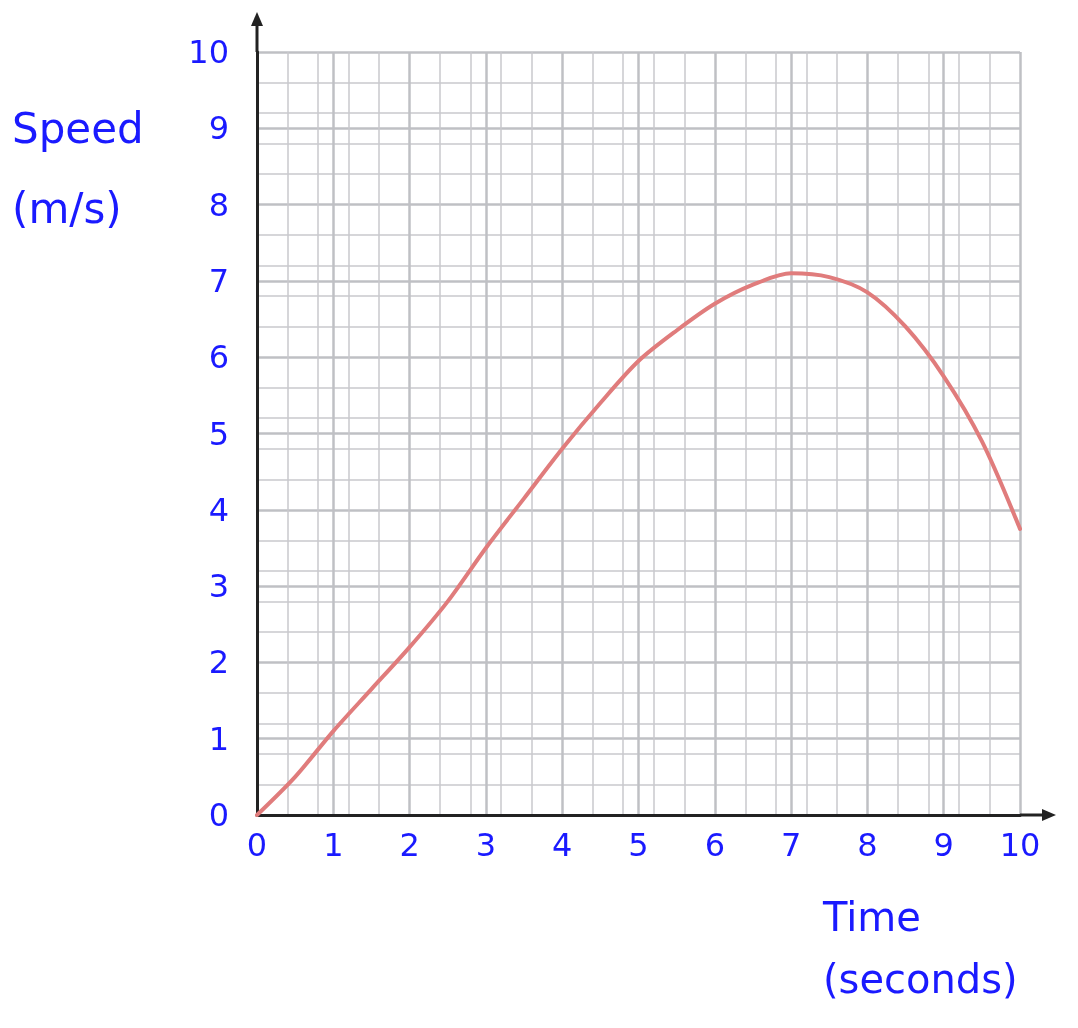 The height and width of the screenshot is (1028, 1078). Describe the element at coordinates (1020, 845) in the screenshot. I see `x-tick-label: 10` at that location.